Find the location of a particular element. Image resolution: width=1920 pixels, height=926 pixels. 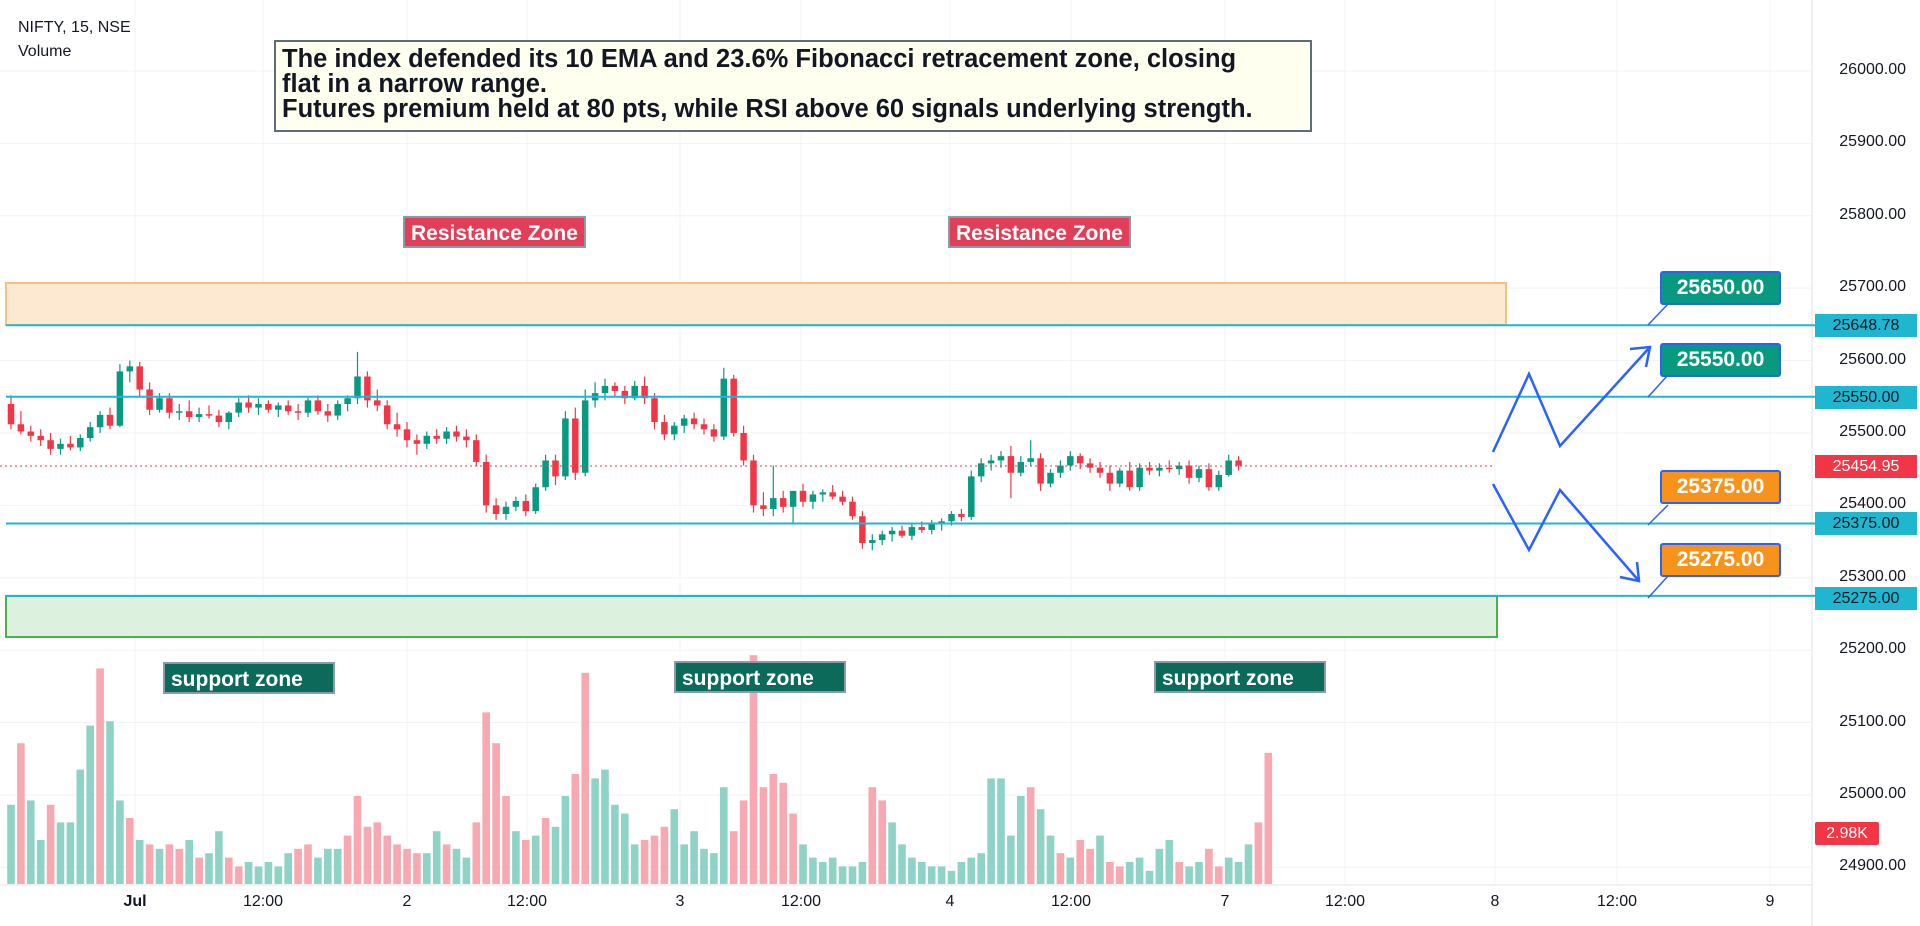

price-tag-25375: 25375.00 is located at coordinates (1866, 523).